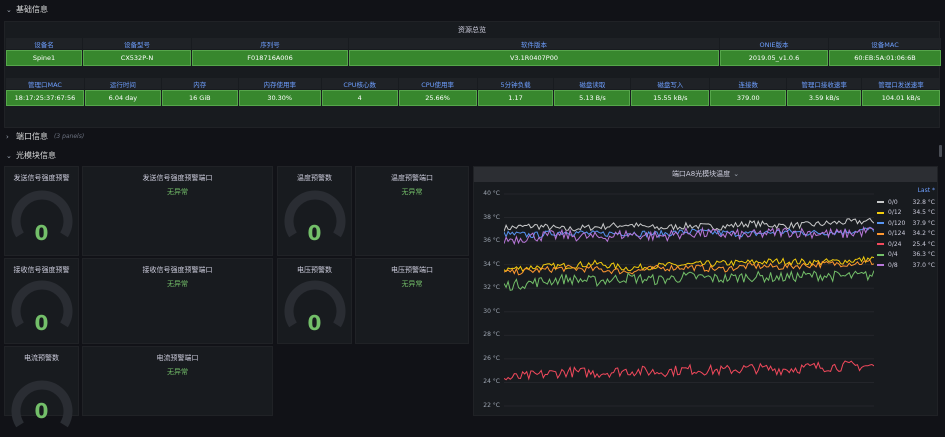  I want to click on chart-header: 端口A8光模块温度 ⌄, so click(705, 174).